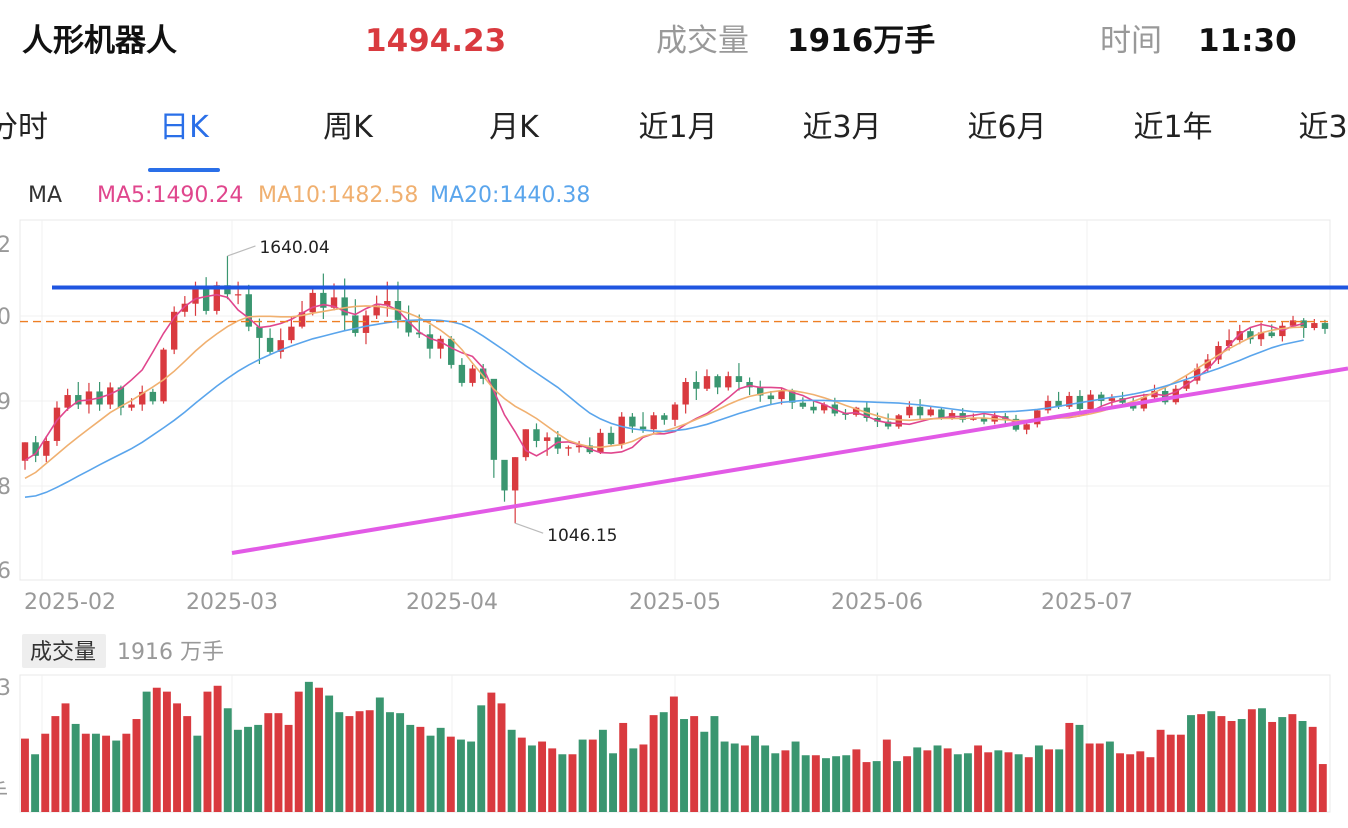 The width and height of the screenshot is (1348, 828). What do you see at coordinates (565, 534) in the screenshot?
I see `annotation-low: 1046.15` at bounding box center [565, 534].